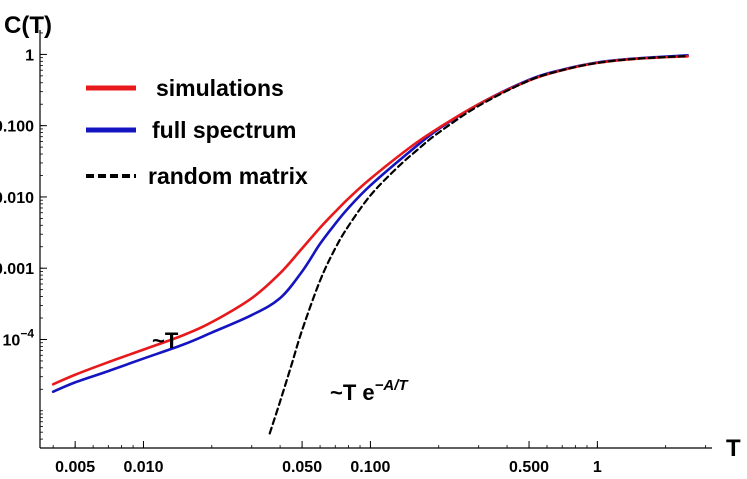 Image resolution: width=747 pixels, height=479 pixels. What do you see at coordinates (392, 385) in the screenshot?
I see `annotation-activated-exponent: −A/T` at bounding box center [392, 385].